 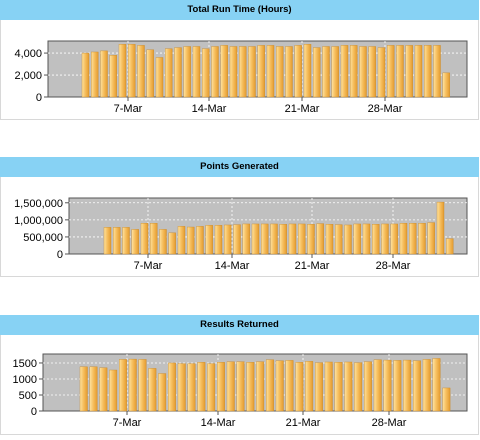 I want to click on panel-title: Results Returned, so click(x=239, y=325).